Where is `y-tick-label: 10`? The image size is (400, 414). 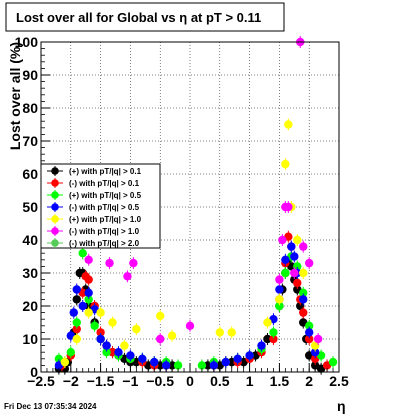 y-tick-label: 10 is located at coordinates (30, 339).